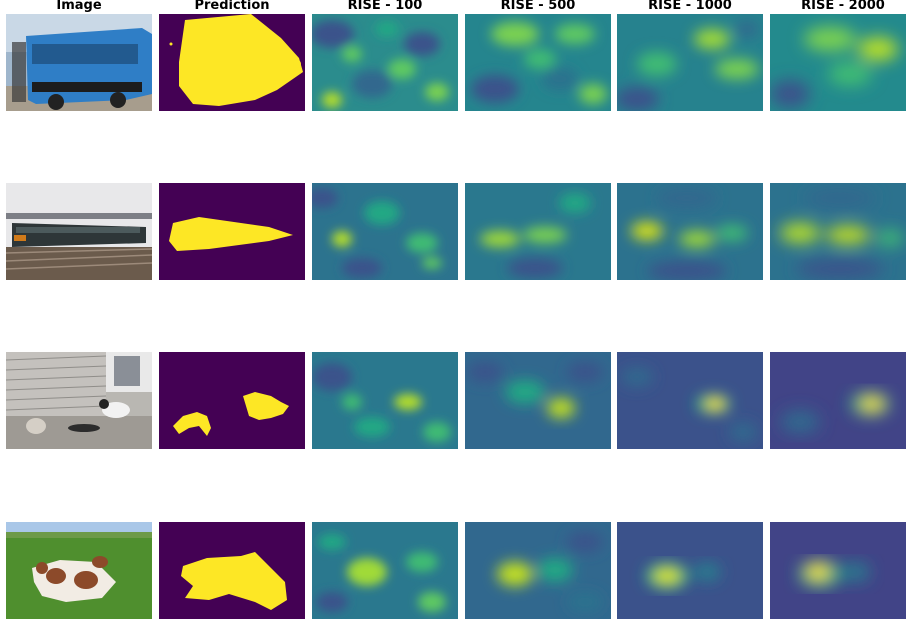  I want to click on column-title-rise-1000: RISE - 1000, so click(690, 6).